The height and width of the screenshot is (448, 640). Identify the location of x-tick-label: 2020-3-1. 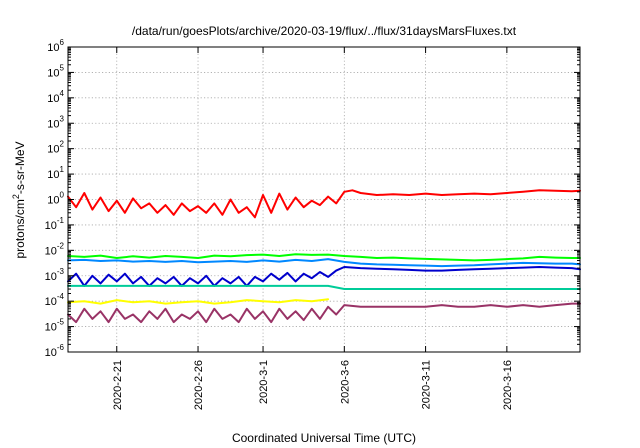
(264, 382).